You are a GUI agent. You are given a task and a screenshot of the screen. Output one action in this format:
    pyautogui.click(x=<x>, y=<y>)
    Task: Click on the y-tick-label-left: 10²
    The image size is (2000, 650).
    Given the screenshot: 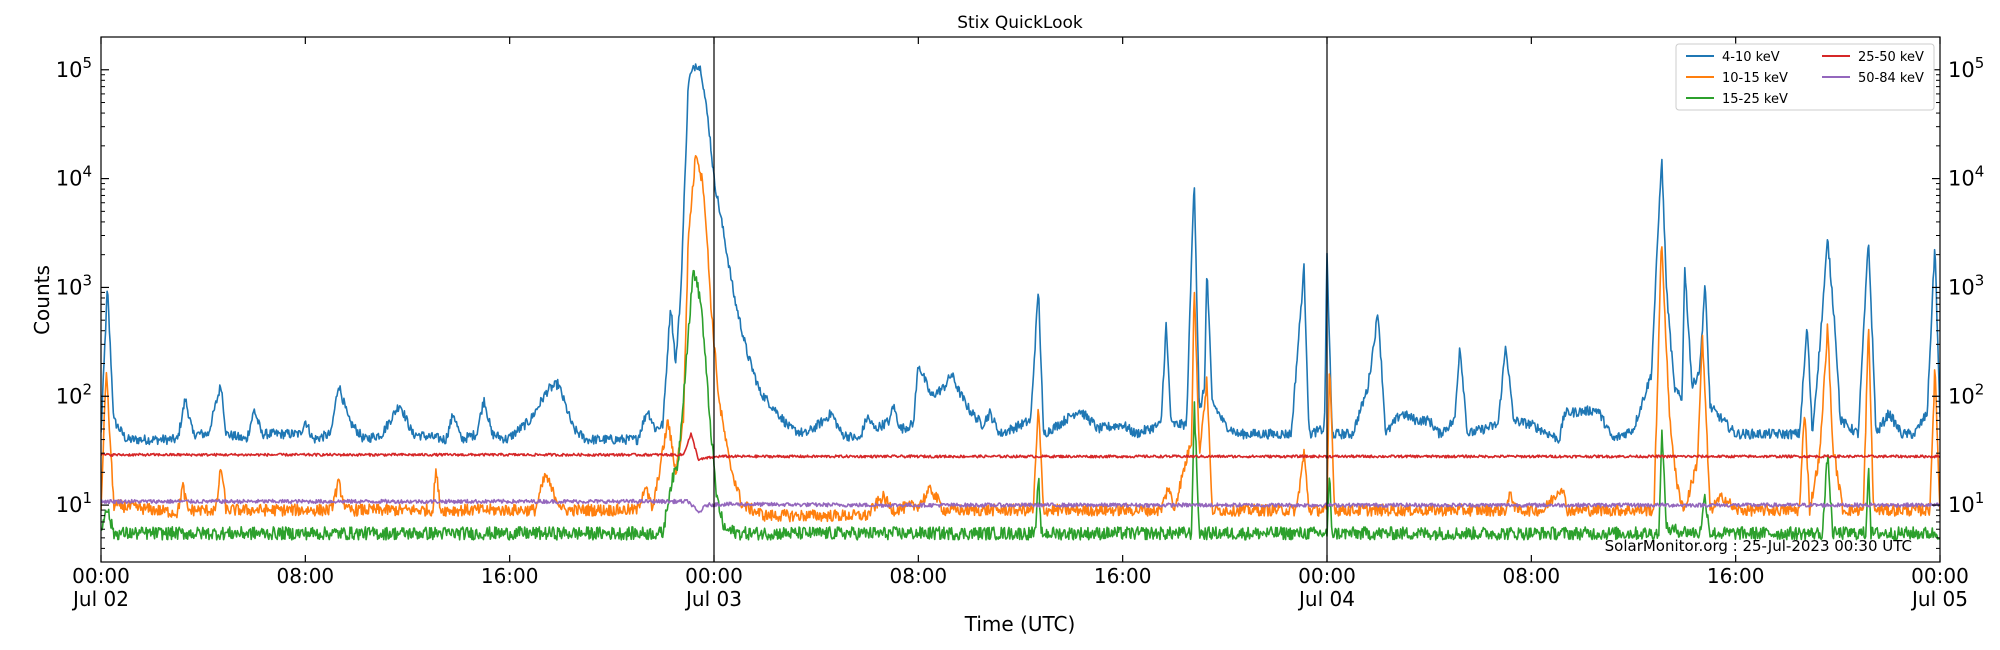 What is the action you would take?
    pyautogui.click(x=74, y=394)
    